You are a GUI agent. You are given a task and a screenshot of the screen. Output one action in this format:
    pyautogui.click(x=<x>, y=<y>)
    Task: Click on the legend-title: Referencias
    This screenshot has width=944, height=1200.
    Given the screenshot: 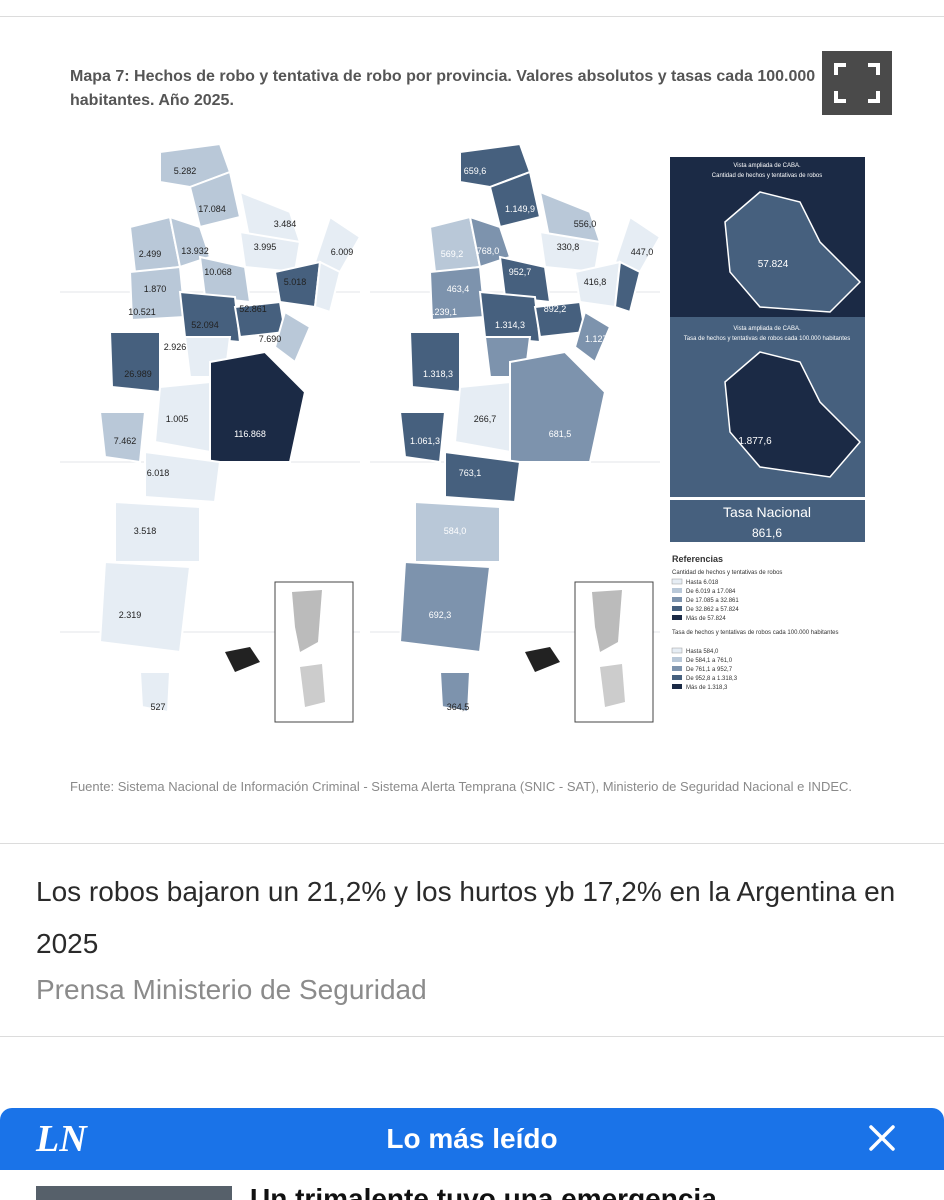 What is the action you would take?
    pyautogui.click(x=697, y=559)
    